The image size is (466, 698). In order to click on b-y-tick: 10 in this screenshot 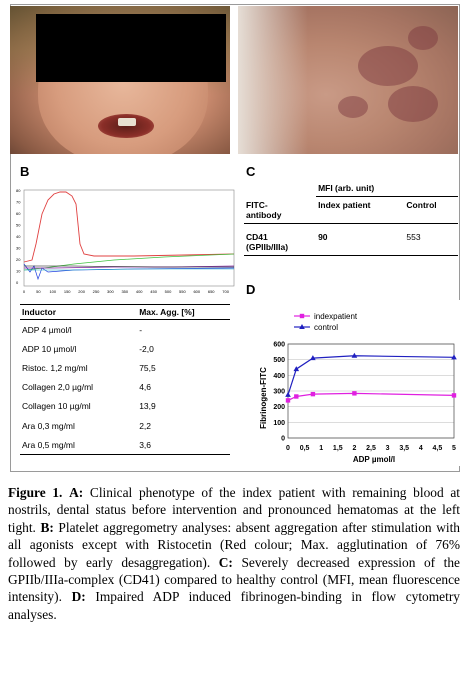, I will do `click(18, 271)`.